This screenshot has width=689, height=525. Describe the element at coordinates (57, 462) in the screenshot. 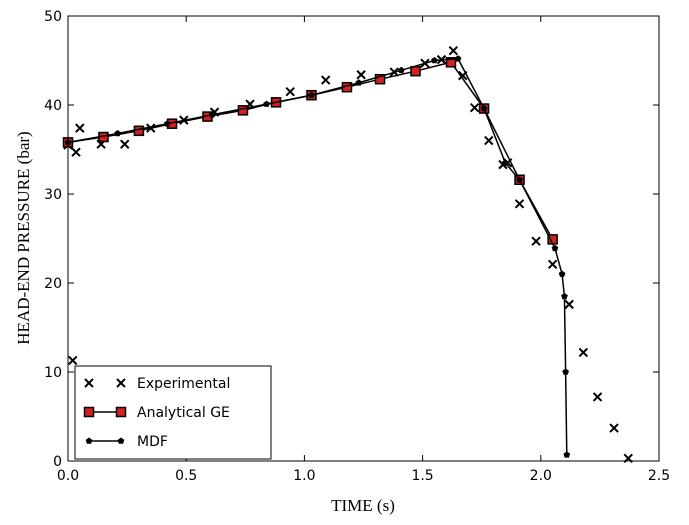

I see `y-tick-label: 0` at that location.